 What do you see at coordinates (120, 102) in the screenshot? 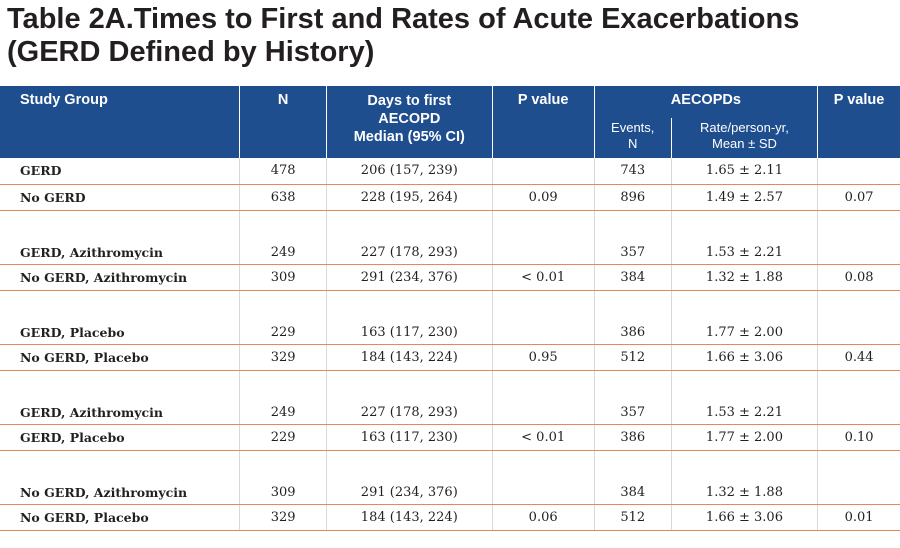
I see `header-study-group: Study Group` at bounding box center [120, 102].